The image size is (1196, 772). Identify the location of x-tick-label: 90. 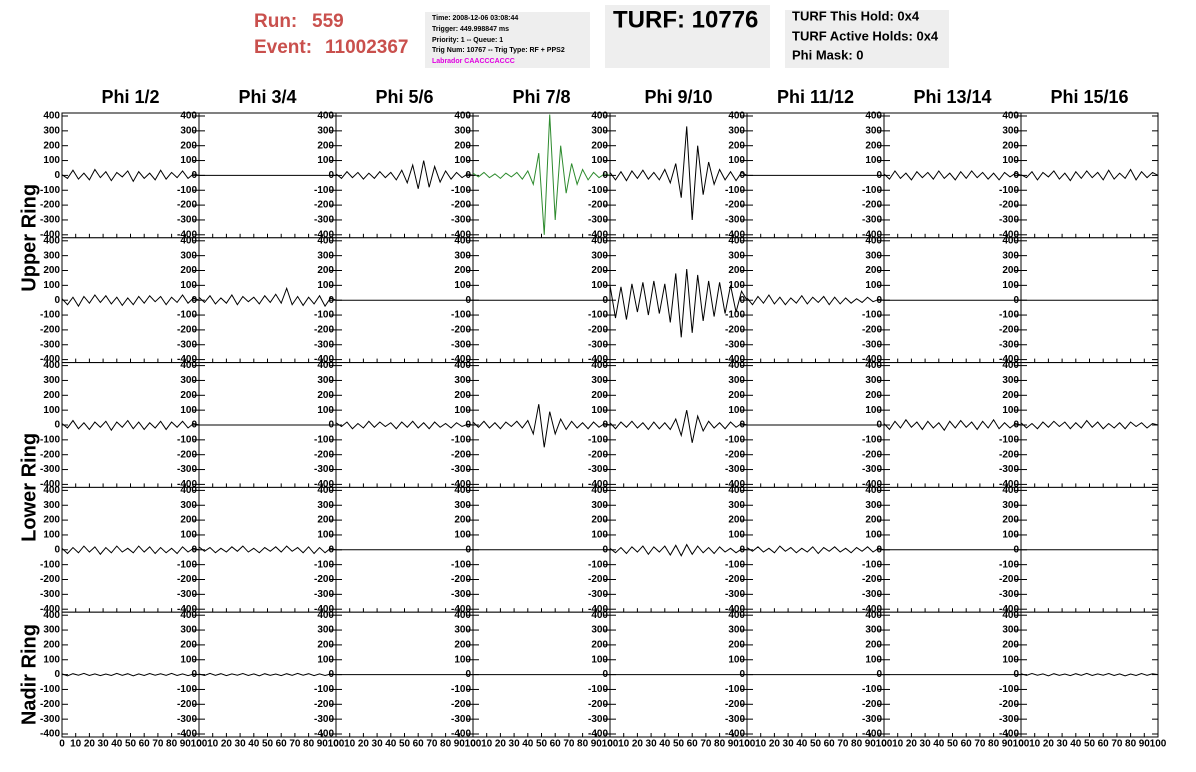
(1145, 744).